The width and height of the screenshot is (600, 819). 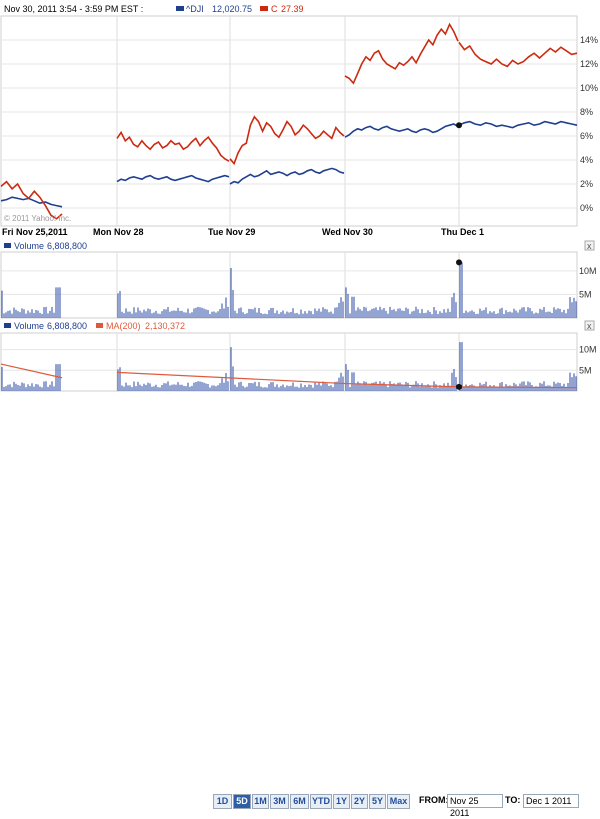 I want to click on volume-bars, so click(x=289, y=288).